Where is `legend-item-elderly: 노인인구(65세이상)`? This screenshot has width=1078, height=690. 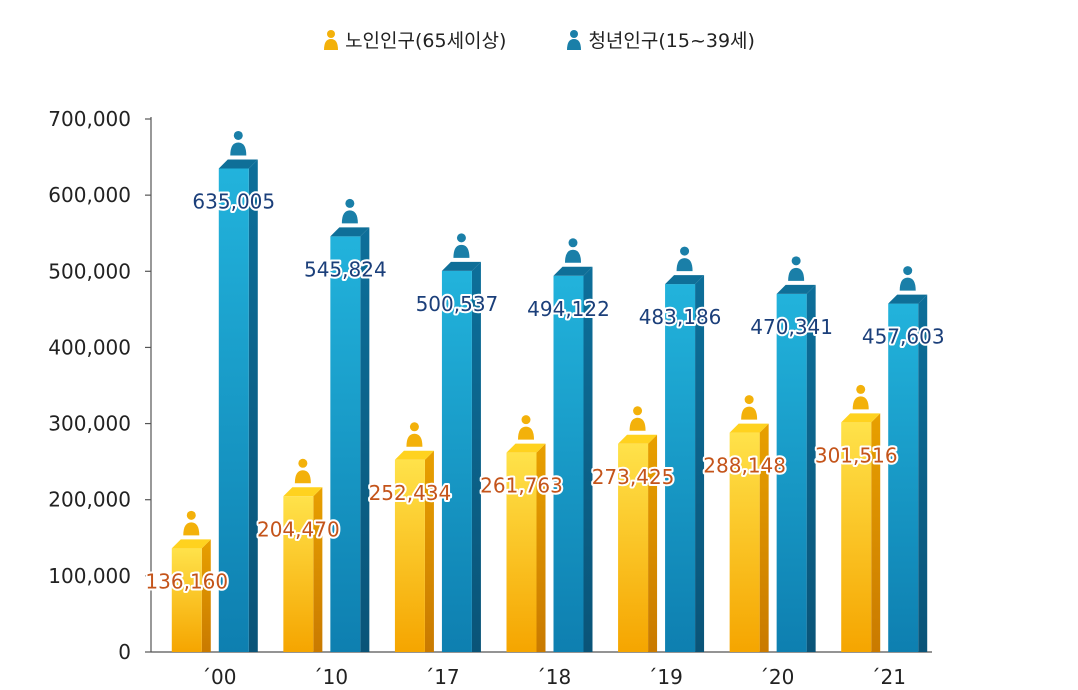
legend-item-elderly: 노인인구(65세이상) is located at coordinates (414, 39).